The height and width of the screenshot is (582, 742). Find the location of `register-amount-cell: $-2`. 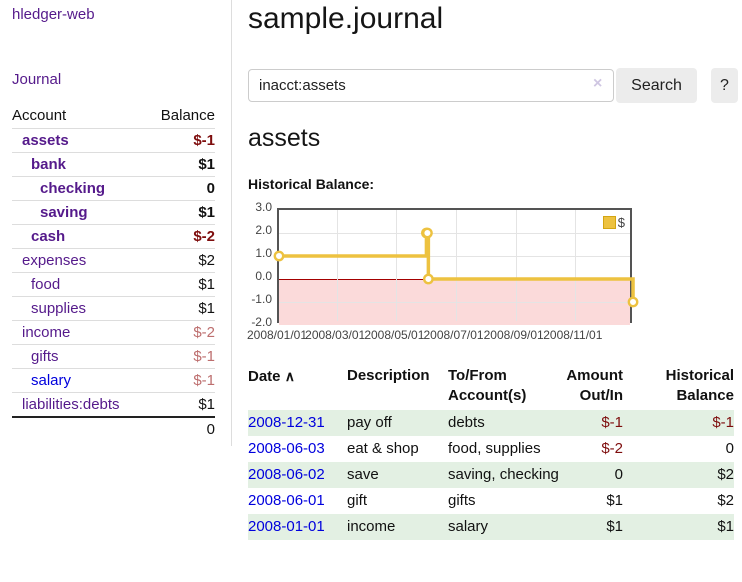

register-amount-cell: $-2 is located at coordinates (612, 448).